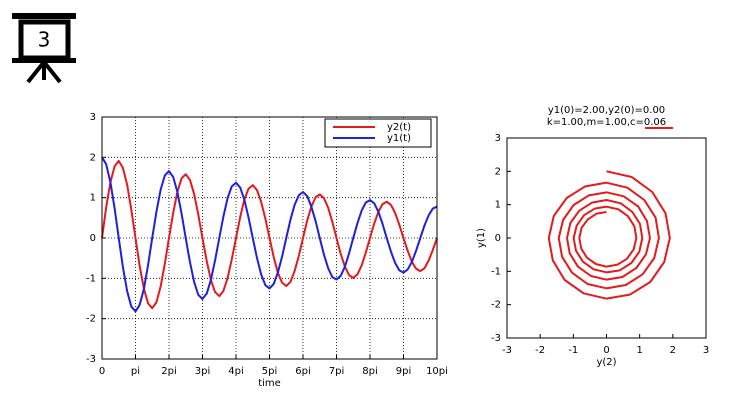 The image size is (745, 408). I want to click on x-tick-label: 9pi, so click(404, 371).